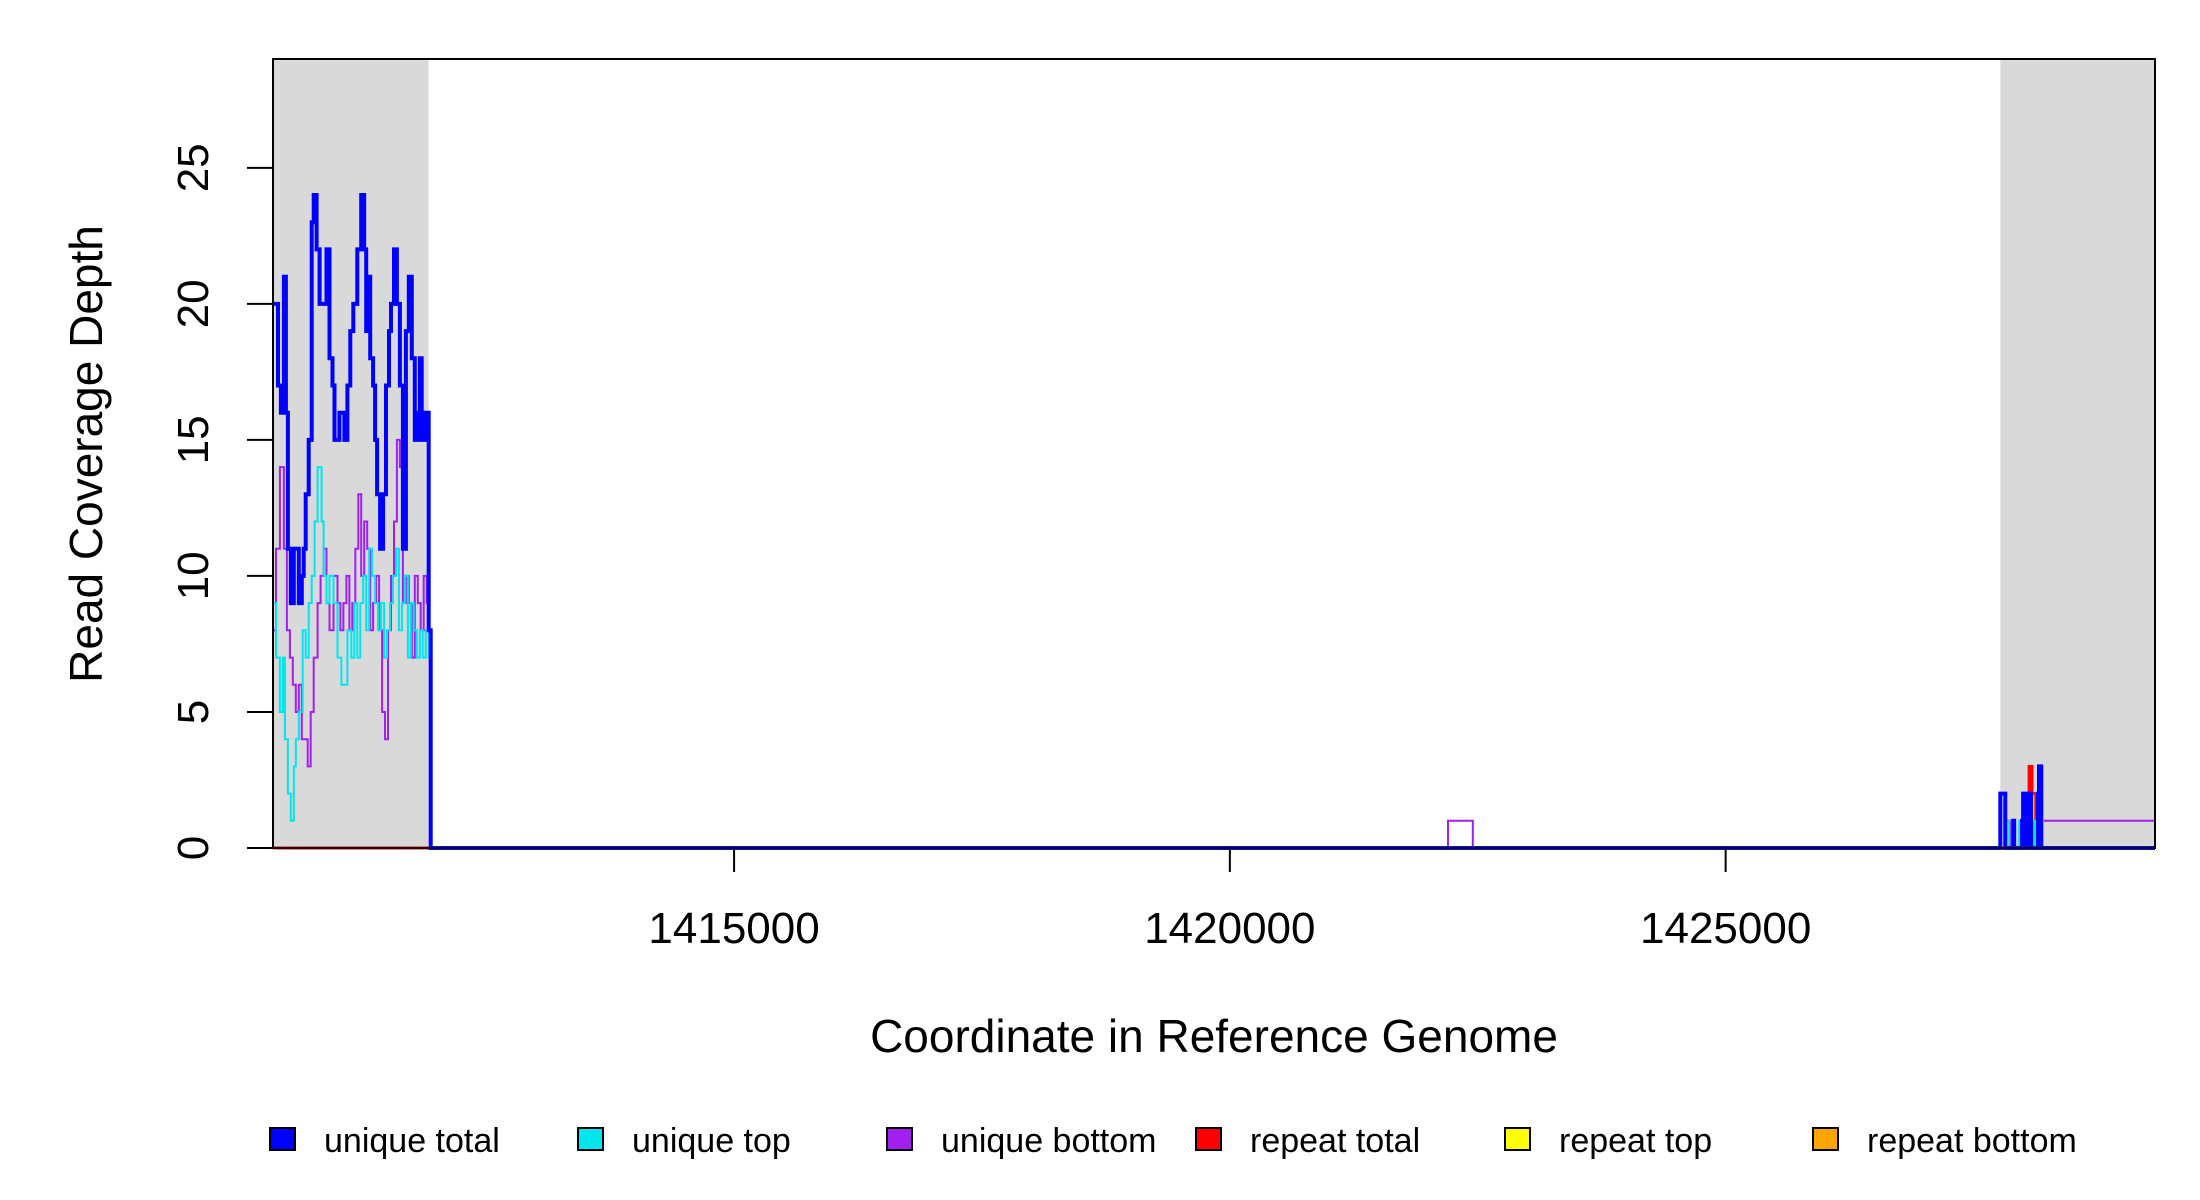 This screenshot has height=1200, width=2200. Describe the element at coordinates (1208, 1139) in the screenshot. I see `legend-swatch-repeat-total` at that location.